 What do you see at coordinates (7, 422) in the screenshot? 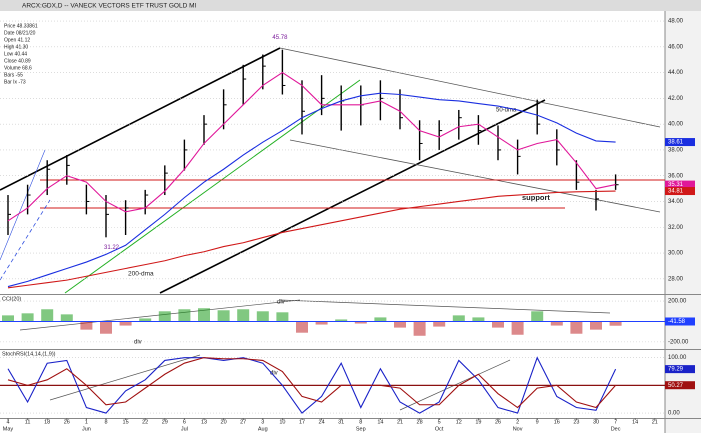
I see `x-tick-label: 4` at bounding box center [7, 422].